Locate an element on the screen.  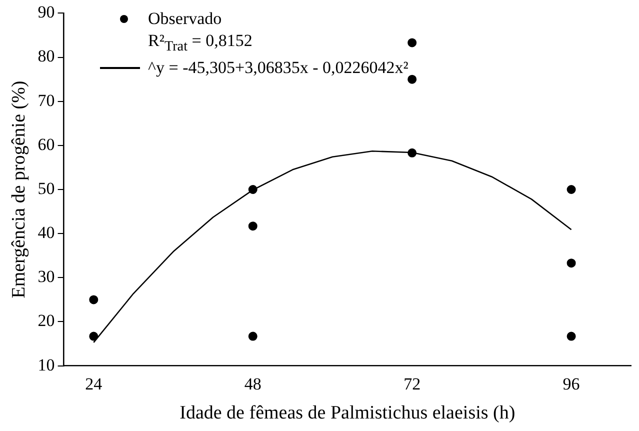
legend-label: Observado is located at coordinates (185, 19).